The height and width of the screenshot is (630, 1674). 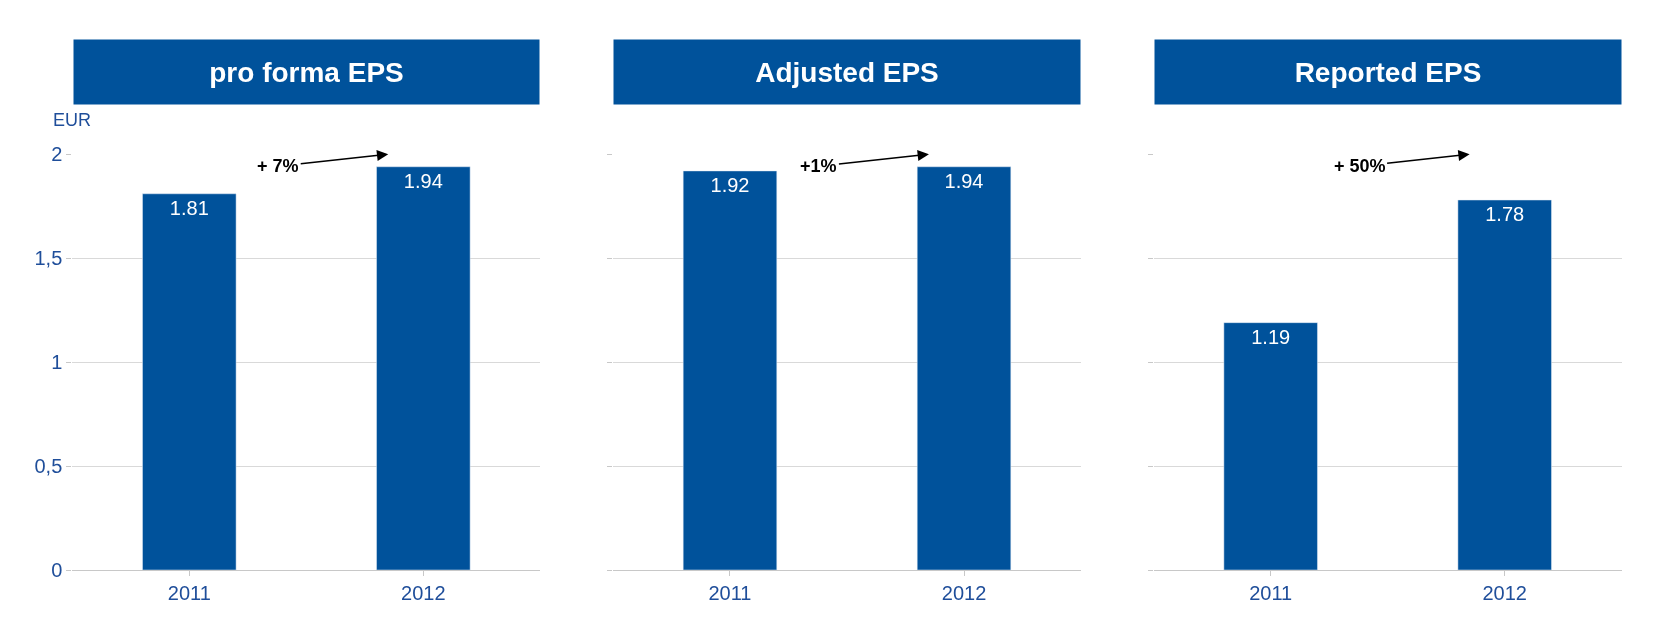 What do you see at coordinates (278, 166) in the screenshot?
I see `annotation: + 7%` at bounding box center [278, 166].